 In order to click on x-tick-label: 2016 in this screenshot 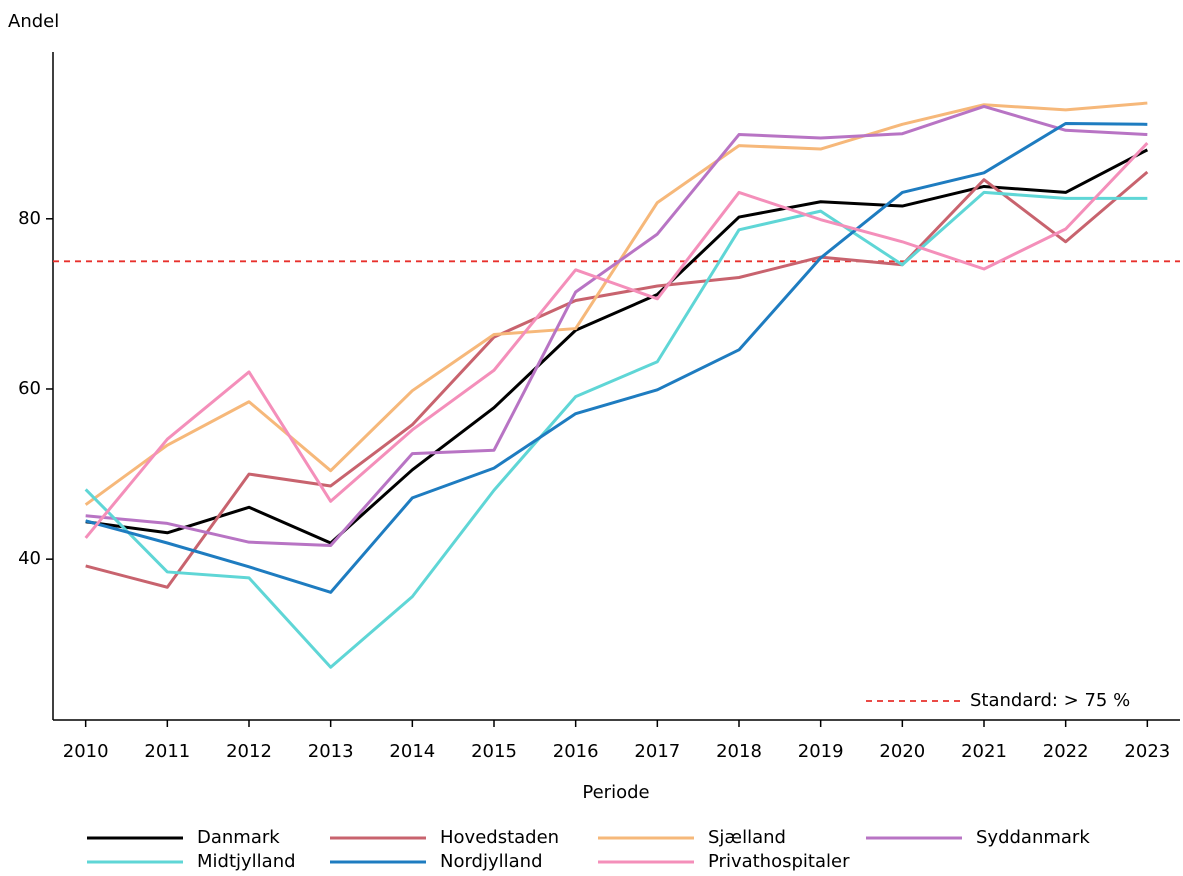, I will do `click(576, 751)`.